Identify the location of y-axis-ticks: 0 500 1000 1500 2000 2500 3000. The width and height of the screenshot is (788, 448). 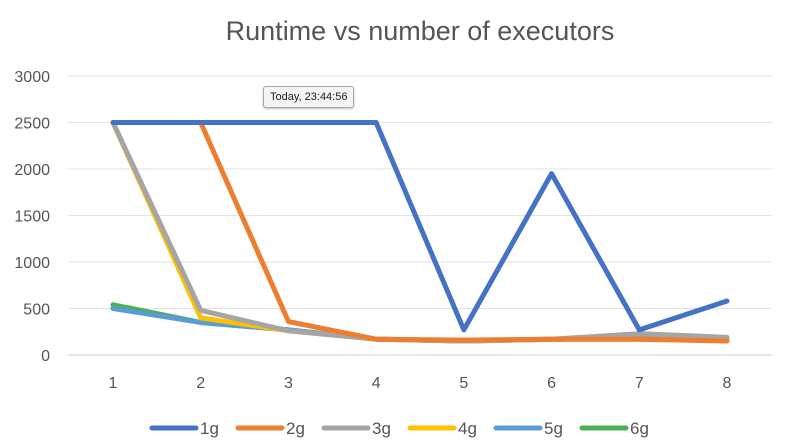
(32, 217).